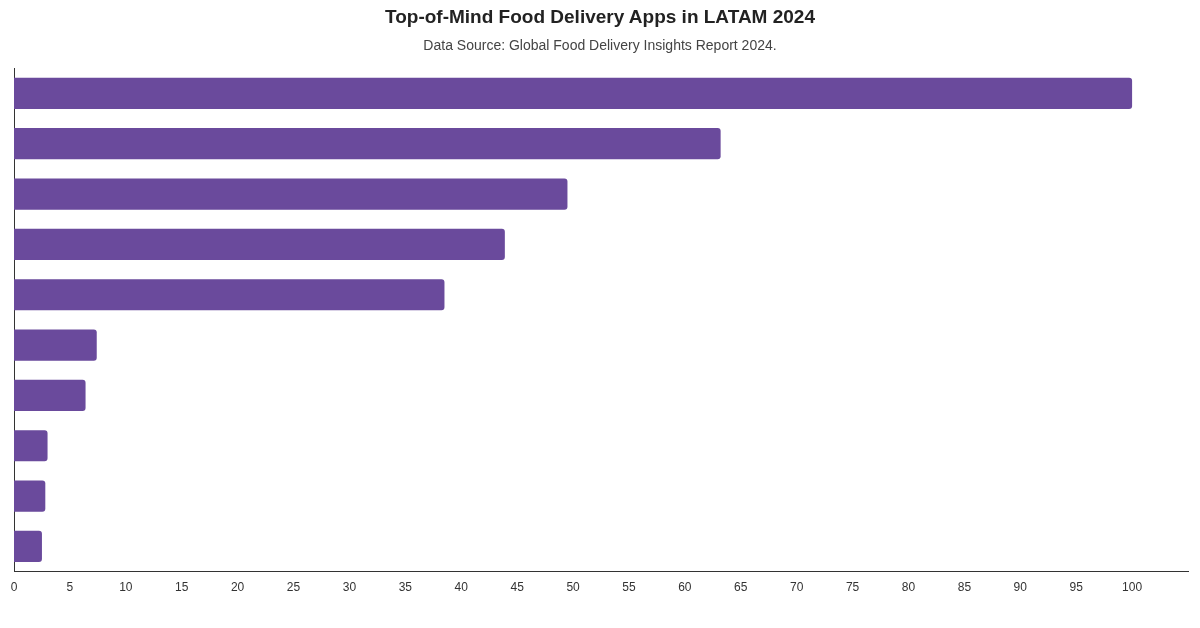 Image resolution: width=1200 pixels, height=628 pixels. Describe the element at coordinates (600, 17) in the screenshot. I see `chart-title: Top-of-Mind Food Delivery Apps in LATAM 2024` at that location.